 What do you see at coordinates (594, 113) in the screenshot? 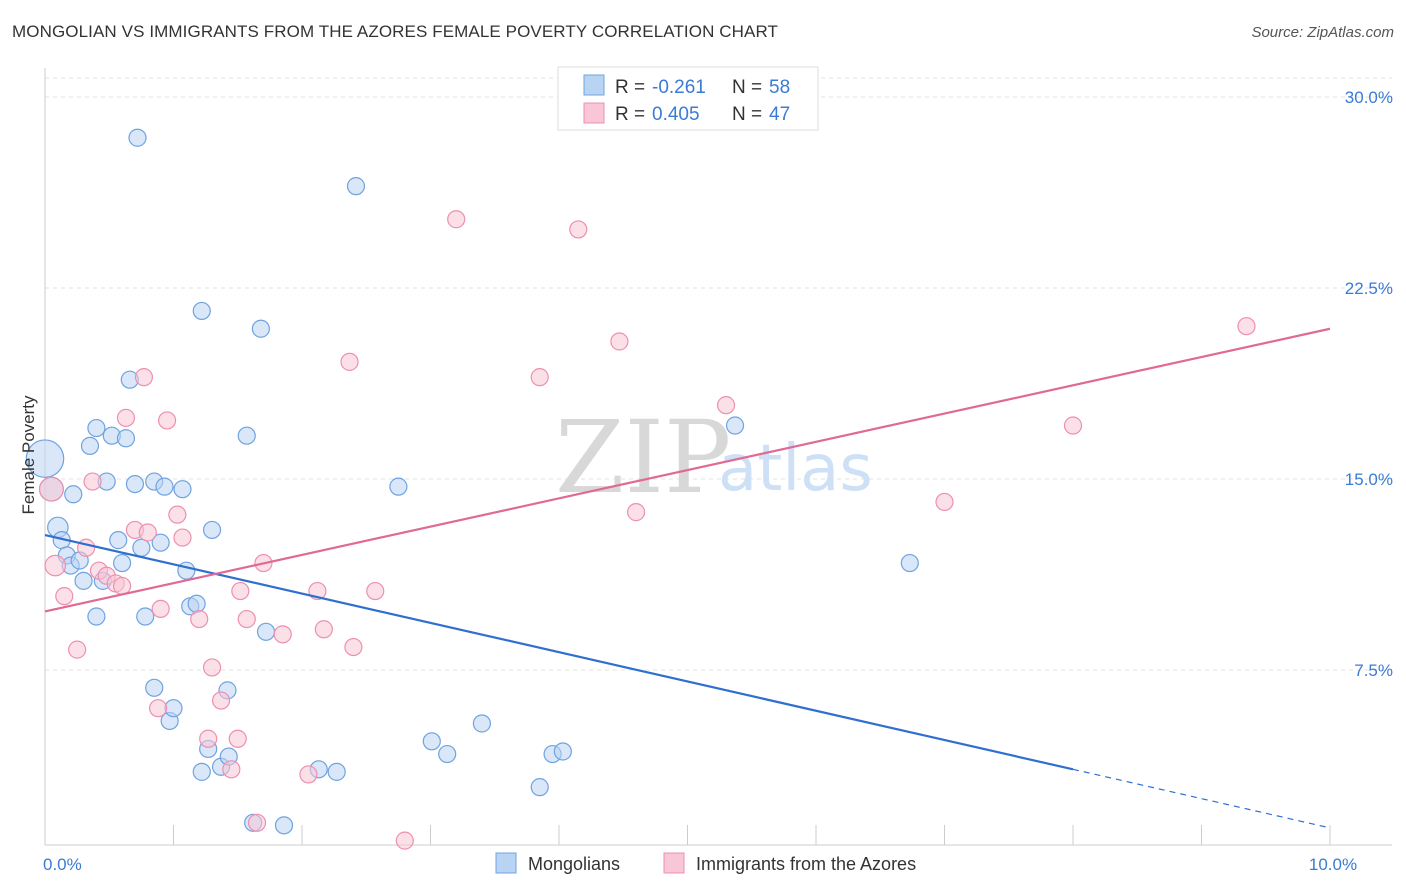
I see `legend-swatch-azores` at bounding box center [594, 113].